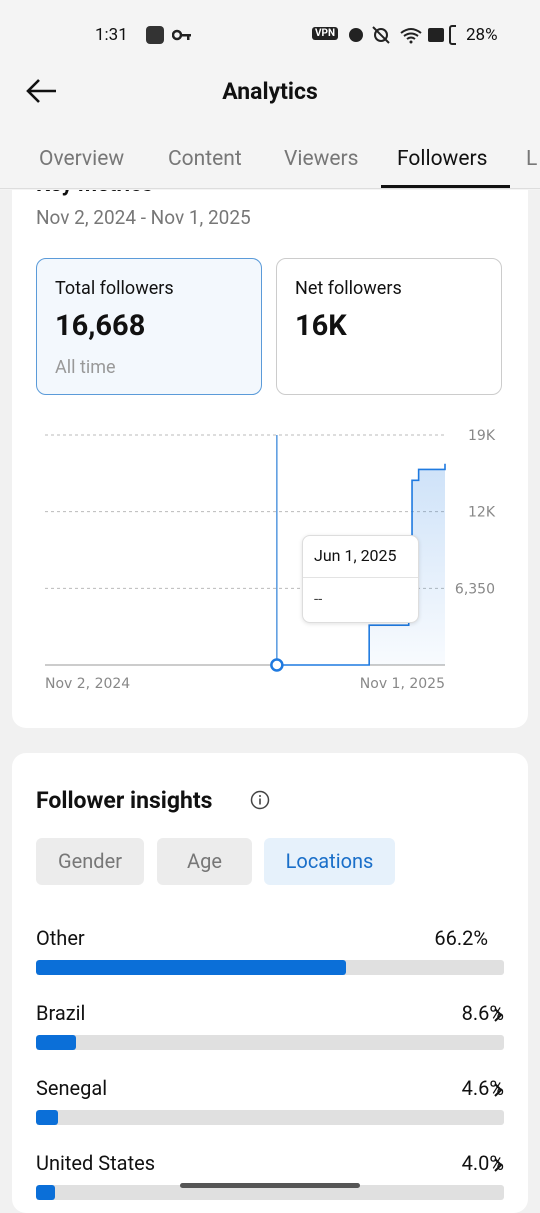 The height and width of the screenshot is (1213, 540). I want to click on metric-card: Total followers 16,668 All time, so click(149, 326).